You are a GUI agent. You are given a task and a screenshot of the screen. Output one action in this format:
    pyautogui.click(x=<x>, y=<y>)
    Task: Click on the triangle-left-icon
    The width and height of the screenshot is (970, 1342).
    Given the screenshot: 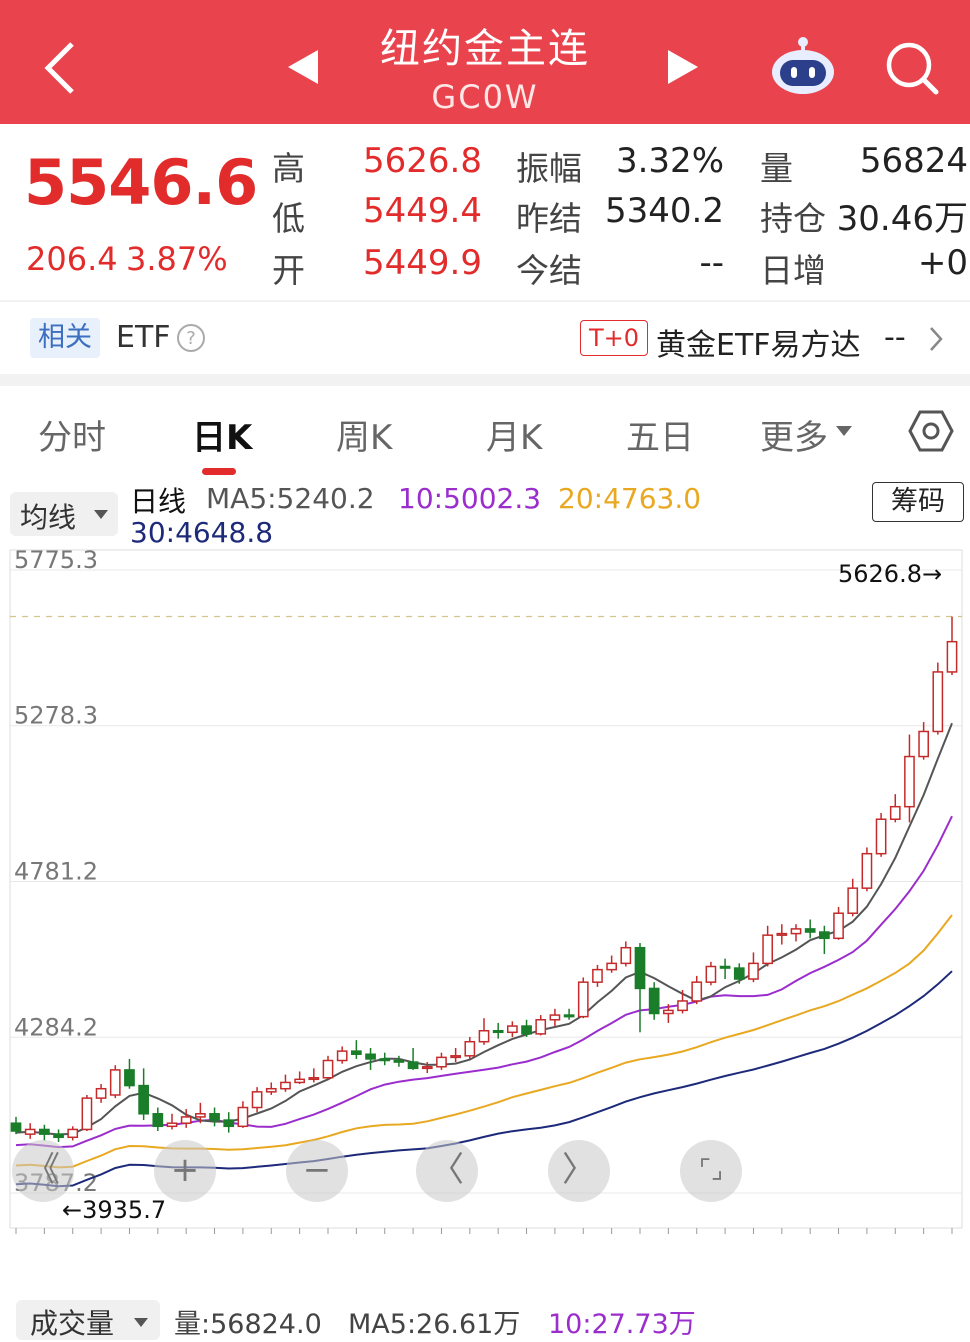 What is the action you would take?
    pyautogui.click(x=303, y=67)
    